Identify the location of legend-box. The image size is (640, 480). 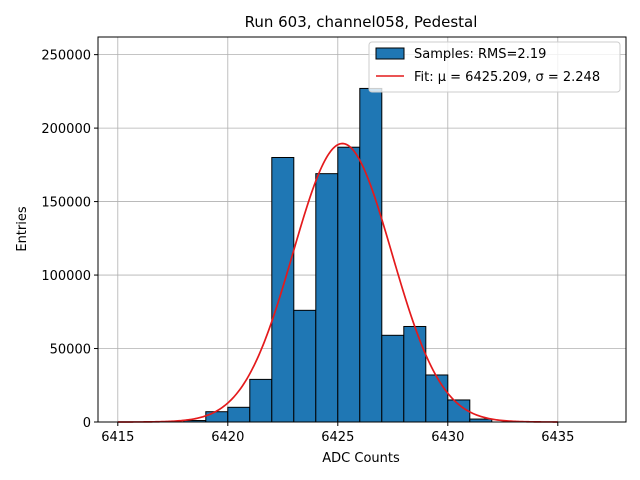
(494, 67).